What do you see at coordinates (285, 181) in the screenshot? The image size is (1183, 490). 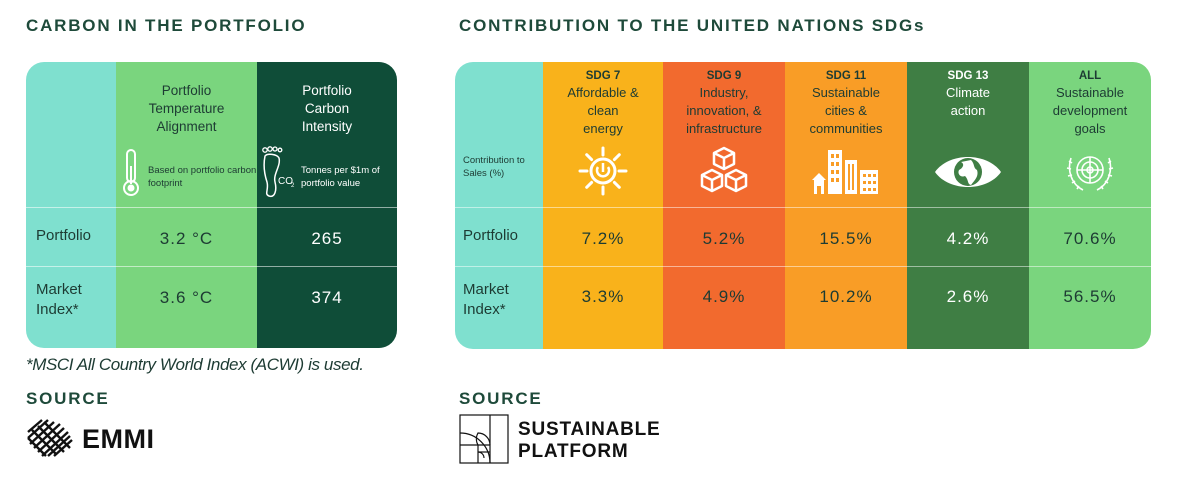 I see `svg-text: CO` at bounding box center [285, 181].